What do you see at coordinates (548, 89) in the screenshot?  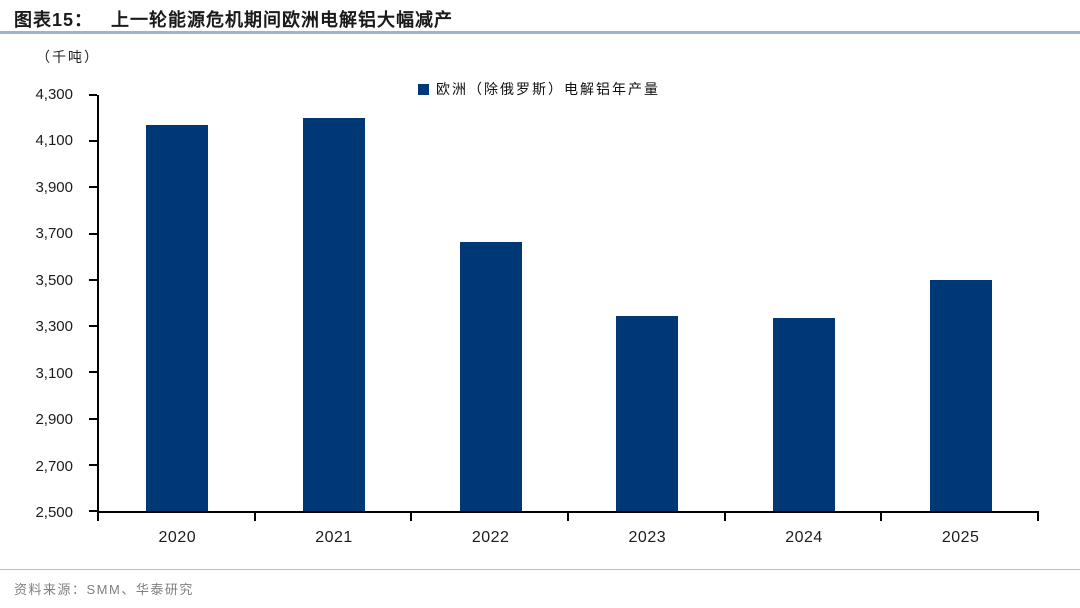 I see `legend-label: 欧洲（除俄罗斯）电解铝年产量` at bounding box center [548, 89].